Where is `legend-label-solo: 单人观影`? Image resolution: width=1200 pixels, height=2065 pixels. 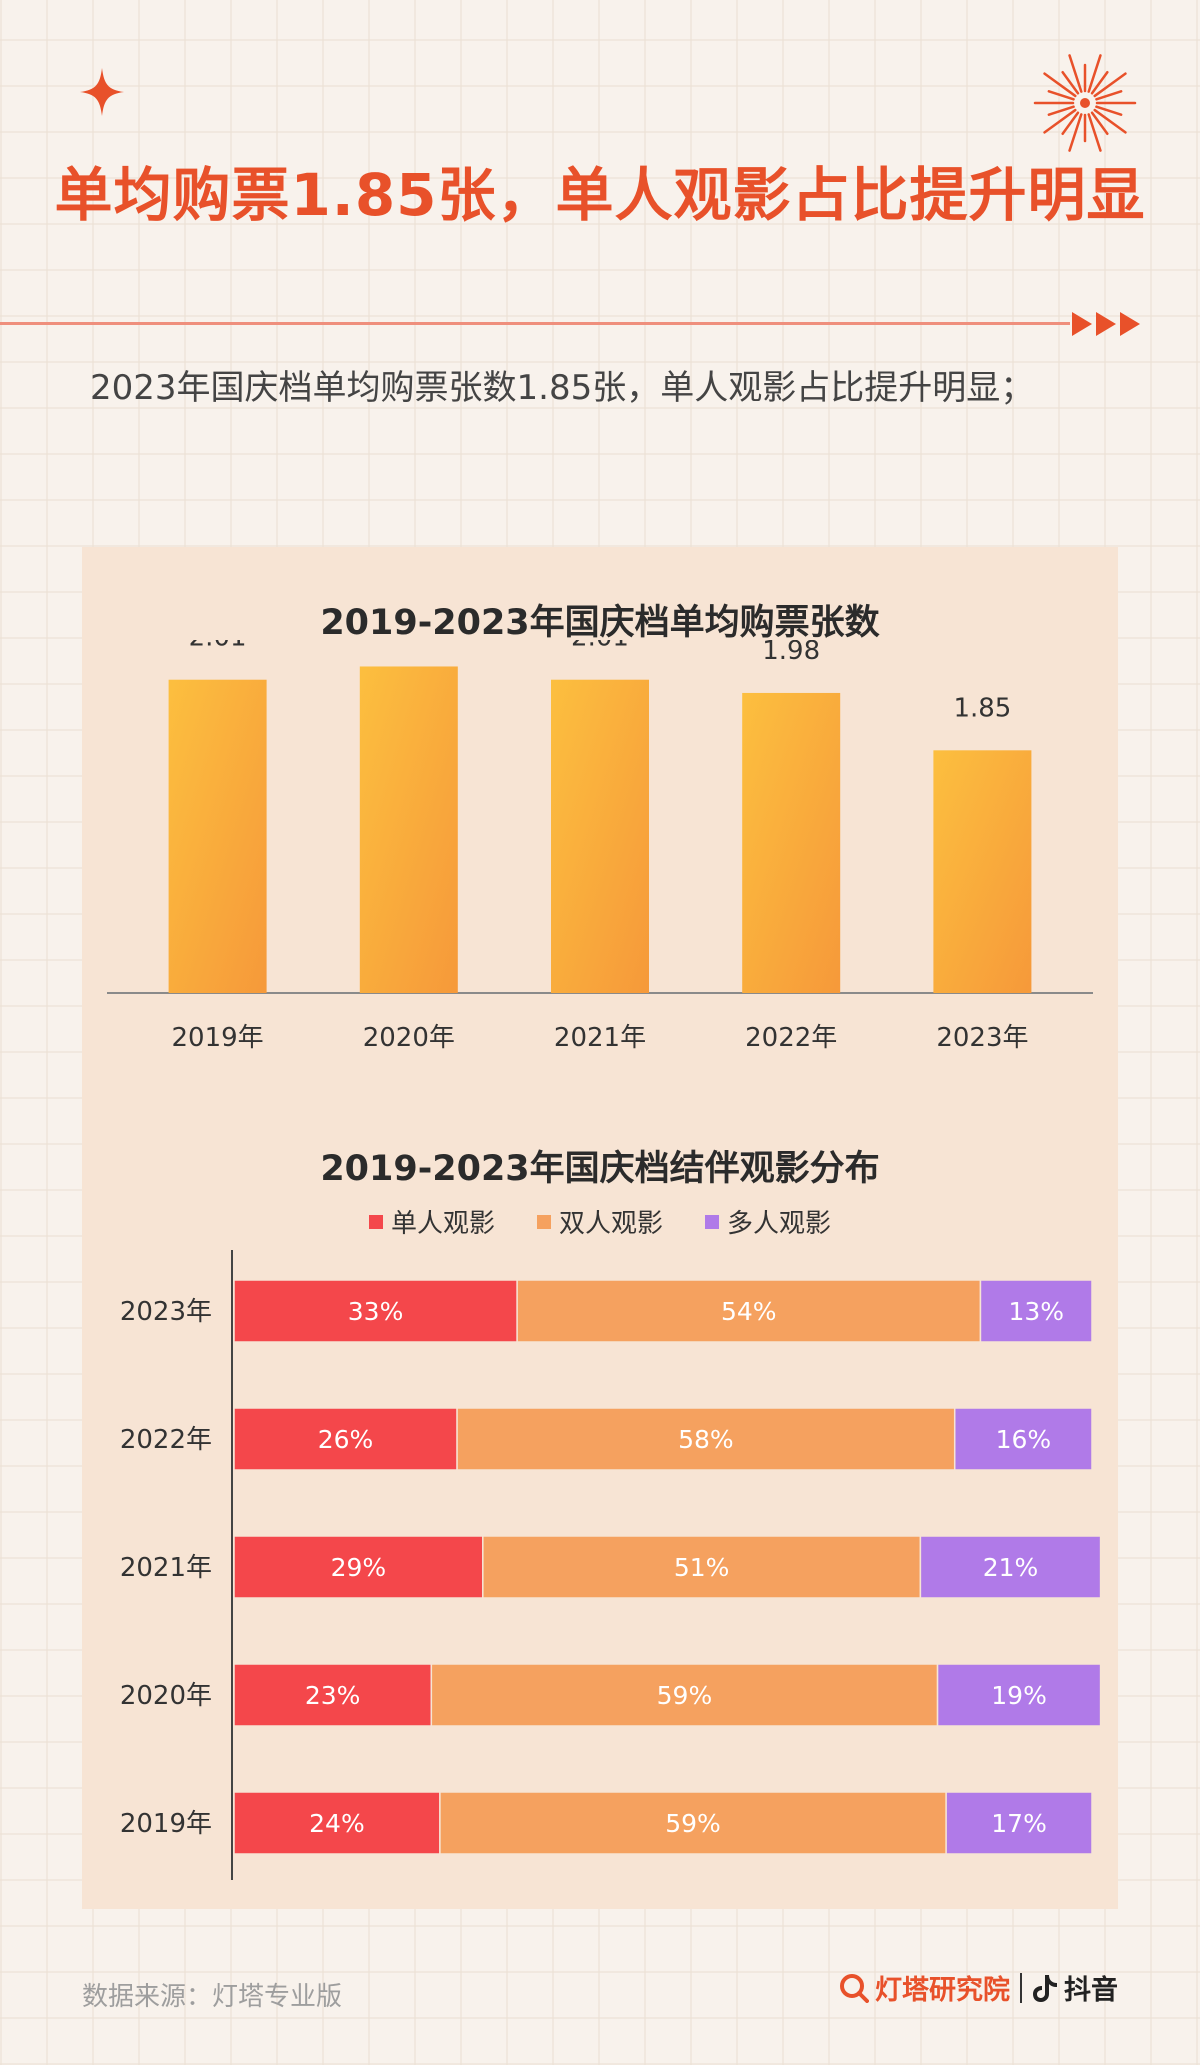 legend-label-solo: 单人观影 is located at coordinates (442, 1224).